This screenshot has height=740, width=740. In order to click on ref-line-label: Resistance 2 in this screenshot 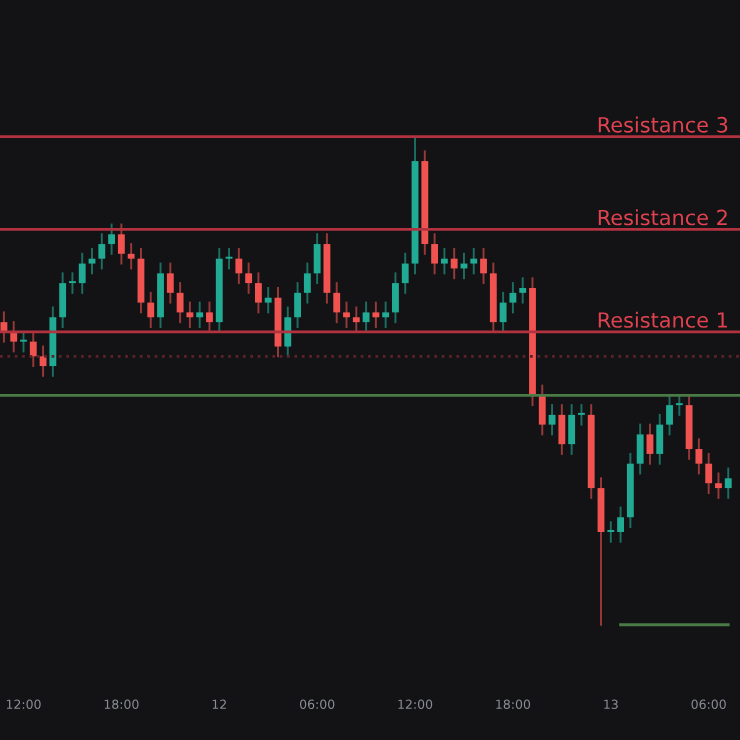, I will do `click(662, 217)`.